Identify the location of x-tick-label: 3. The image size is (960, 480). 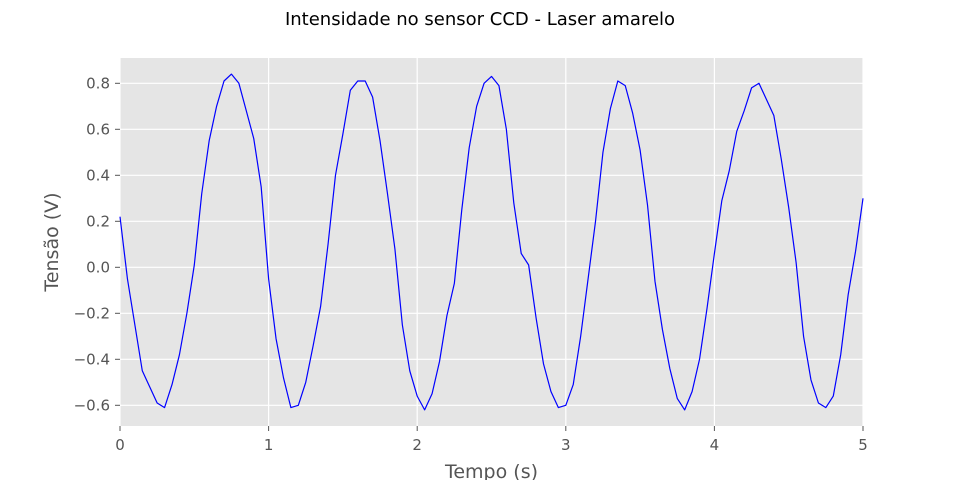
(566, 445).